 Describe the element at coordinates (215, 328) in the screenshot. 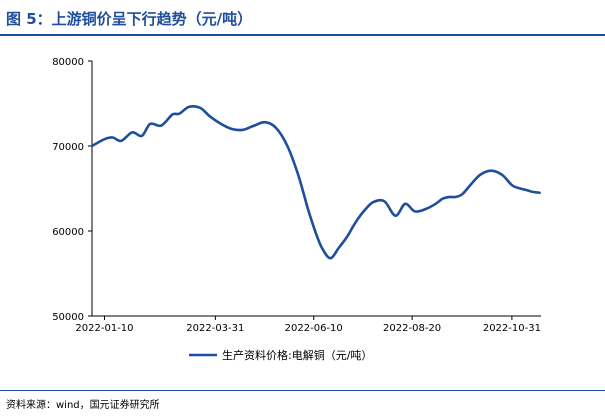

I see `x-tick-label: 2022-03-31` at that location.